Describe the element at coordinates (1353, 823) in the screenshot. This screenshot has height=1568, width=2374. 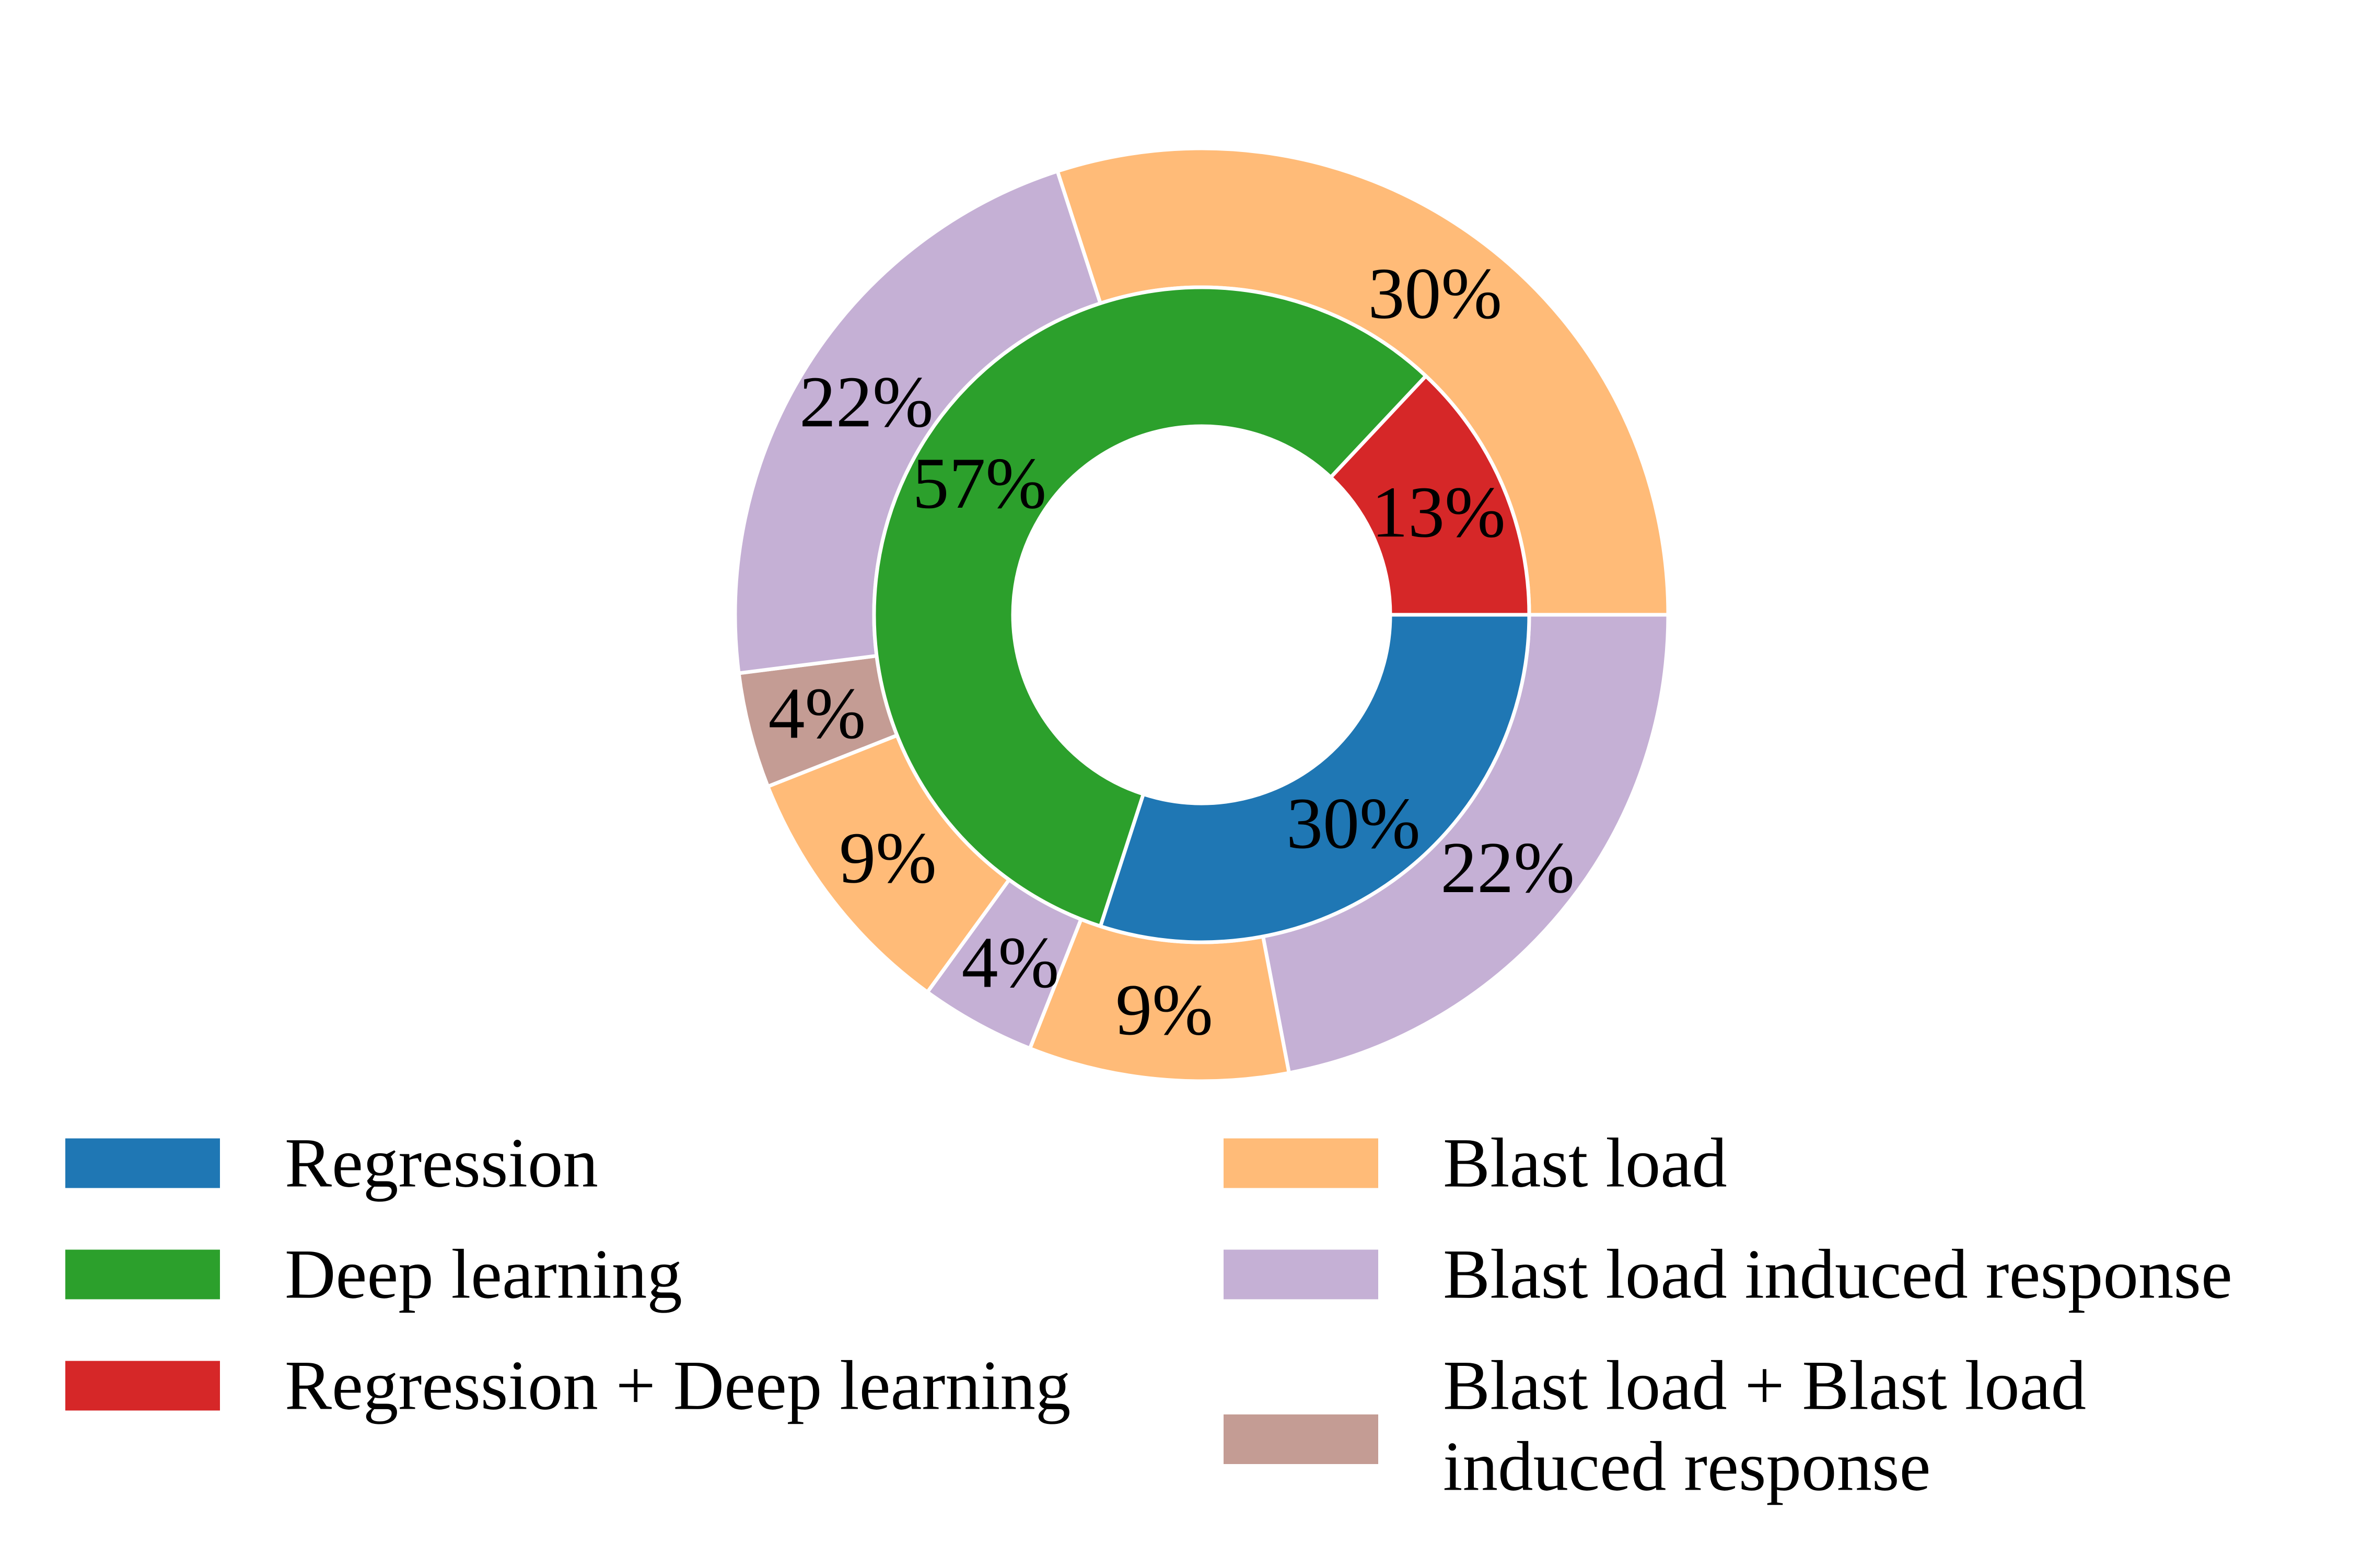
I see `inner-slice-label-1: 30%` at that location.